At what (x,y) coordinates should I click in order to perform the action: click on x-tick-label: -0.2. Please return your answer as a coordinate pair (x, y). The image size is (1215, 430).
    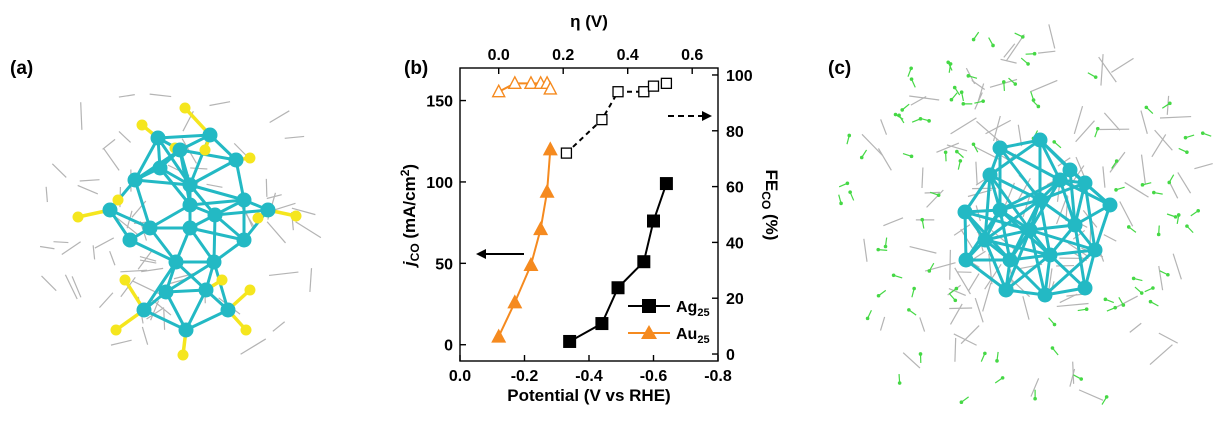
    Looking at the image, I should click on (525, 376).